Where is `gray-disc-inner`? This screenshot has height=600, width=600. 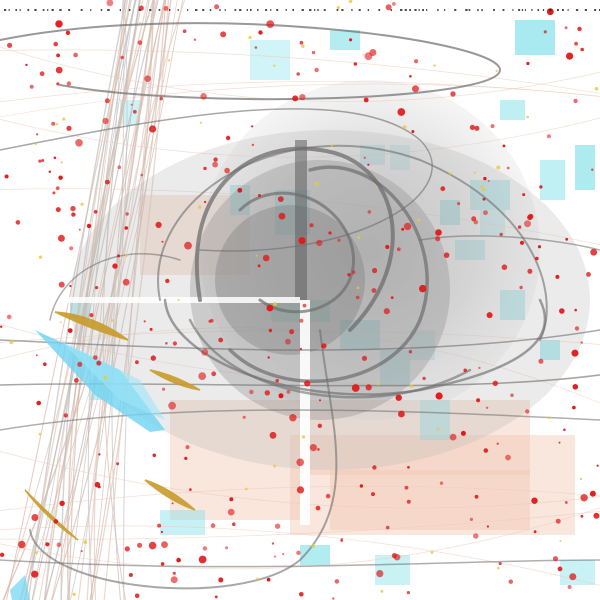
gray-disc-inner is located at coordinates (290, 280).